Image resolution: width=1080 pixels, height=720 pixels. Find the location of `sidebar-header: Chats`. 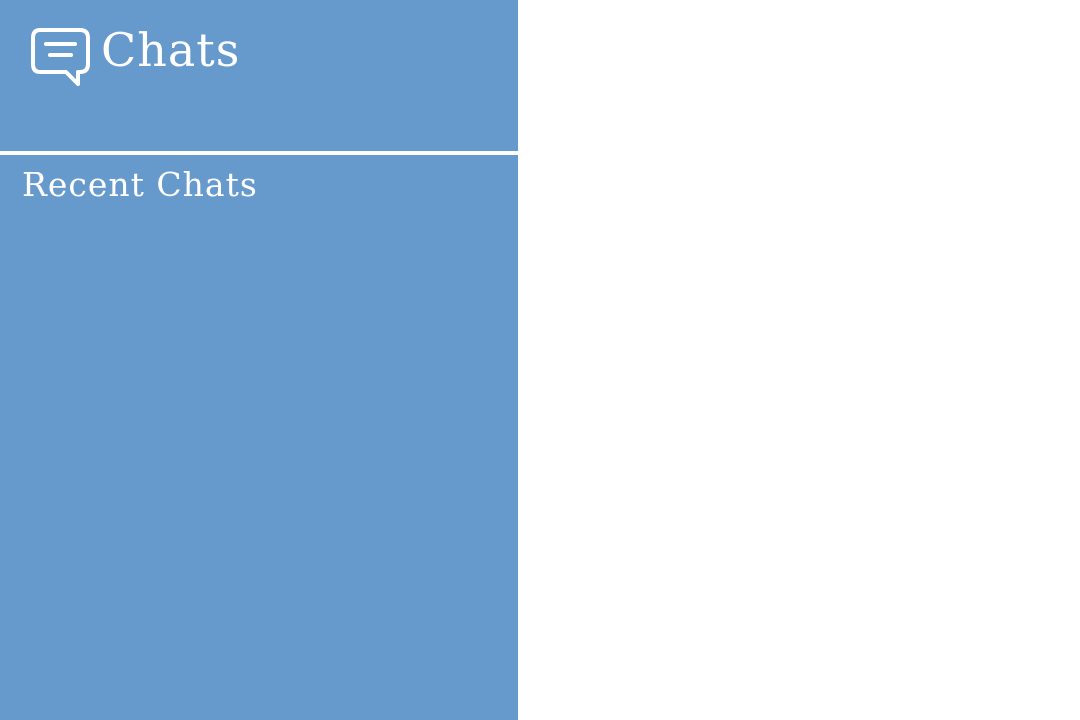

sidebar-header: Chats is located at coordinates (259, 76).